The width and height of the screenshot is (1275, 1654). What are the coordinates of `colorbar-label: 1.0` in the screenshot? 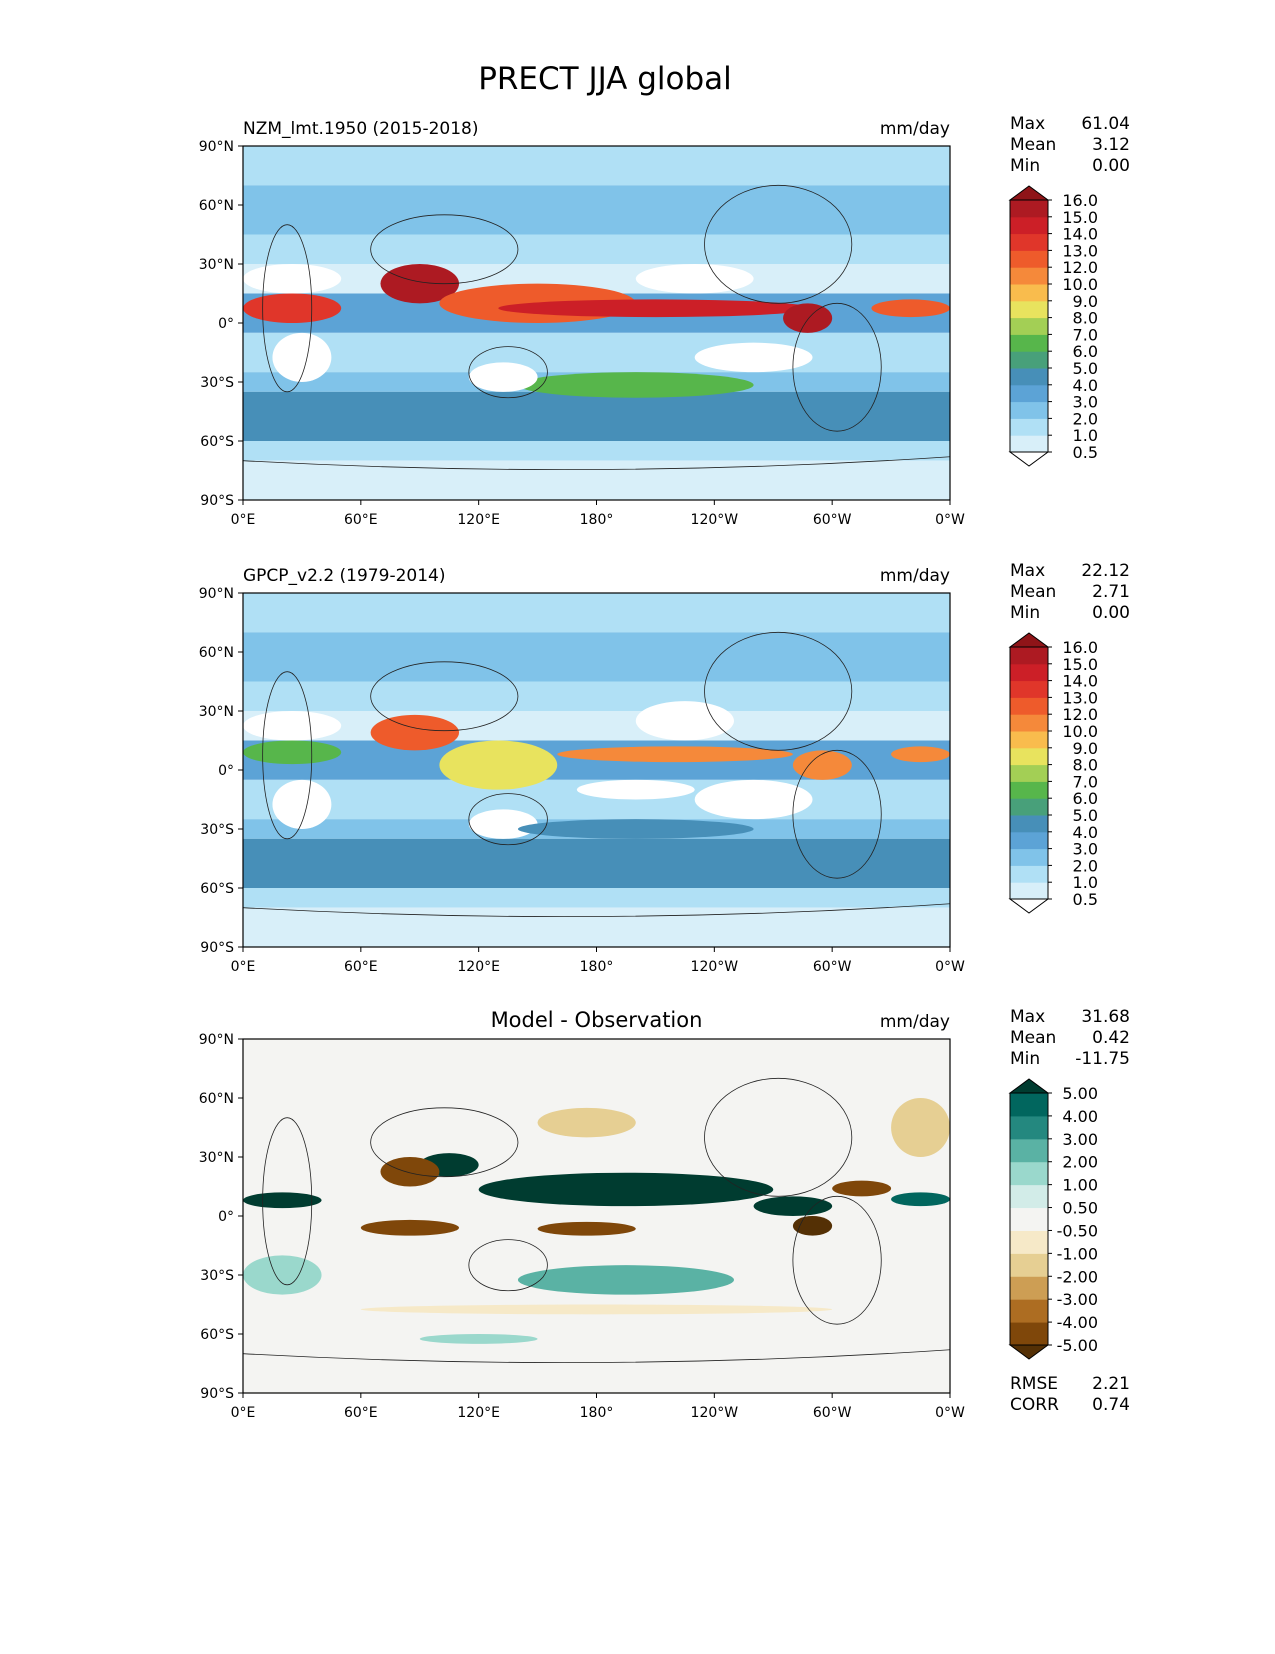 It's located at (1085, 435).